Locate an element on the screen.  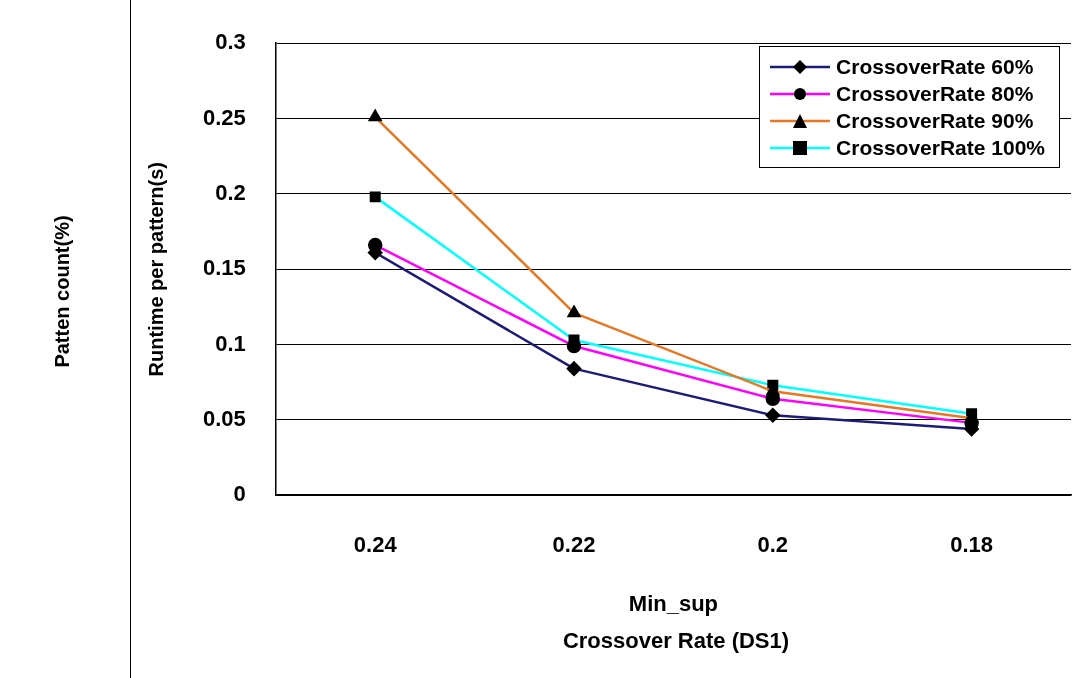
y-tick-label: 0.1 is located at coordinates (230, 343).